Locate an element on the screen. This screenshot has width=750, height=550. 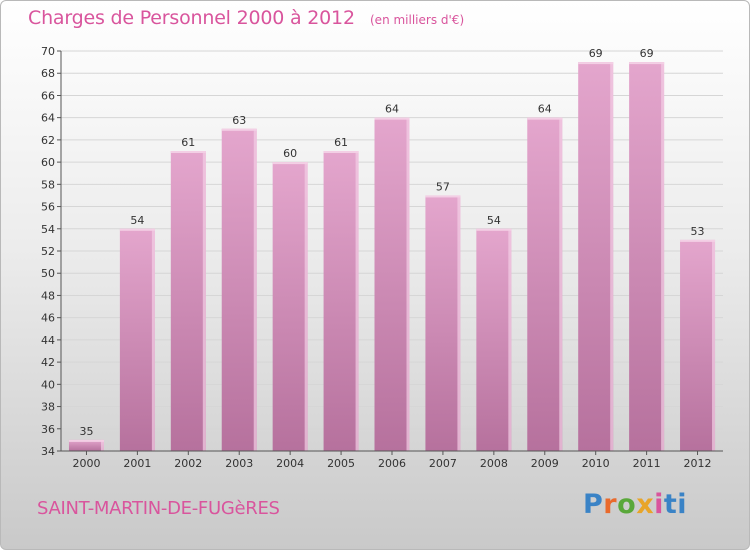
data-label: 60 is located at coordinates (290, 153).